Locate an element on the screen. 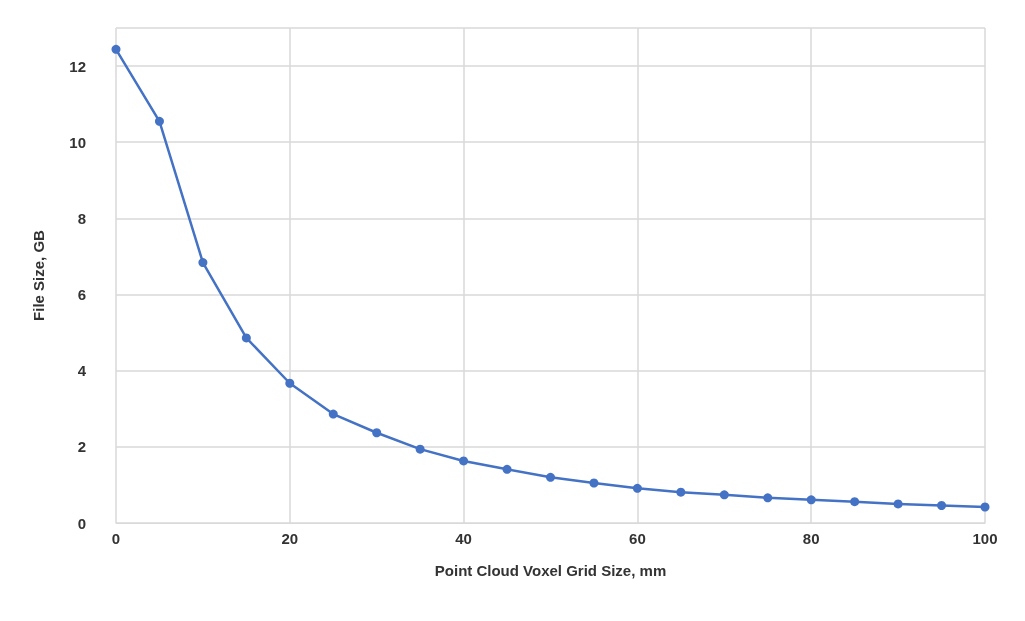 The image size is (1025, 621). x-tick-label: 80 is located at coordinates (811, 538).